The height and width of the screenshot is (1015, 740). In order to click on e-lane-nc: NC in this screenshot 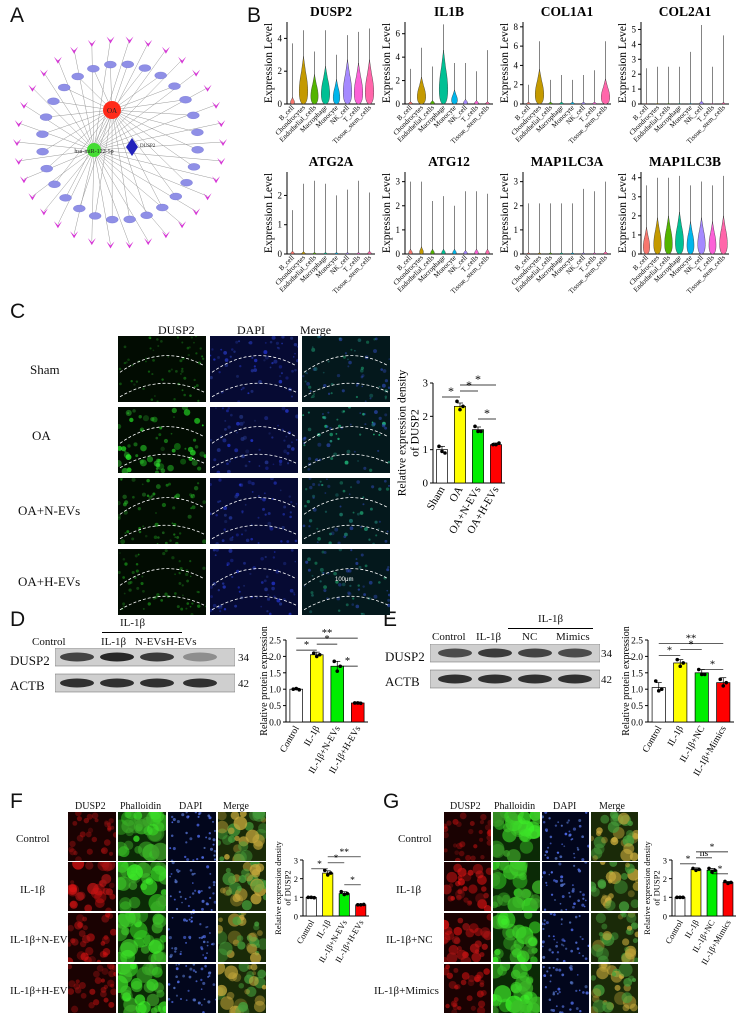, I will do `click(530, 637)`.